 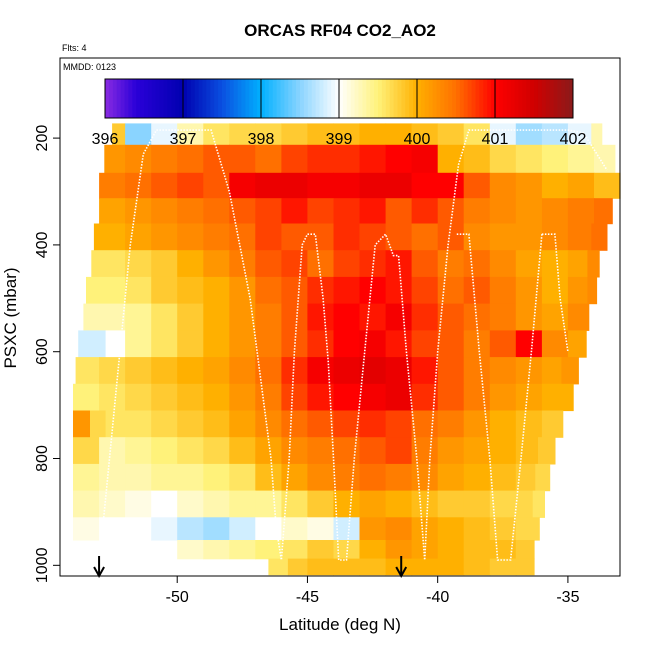 What do you see at coordinates (42, 244) in the screenshot?
I see `y-tick-label: 400` at bounding box center [42, 244].